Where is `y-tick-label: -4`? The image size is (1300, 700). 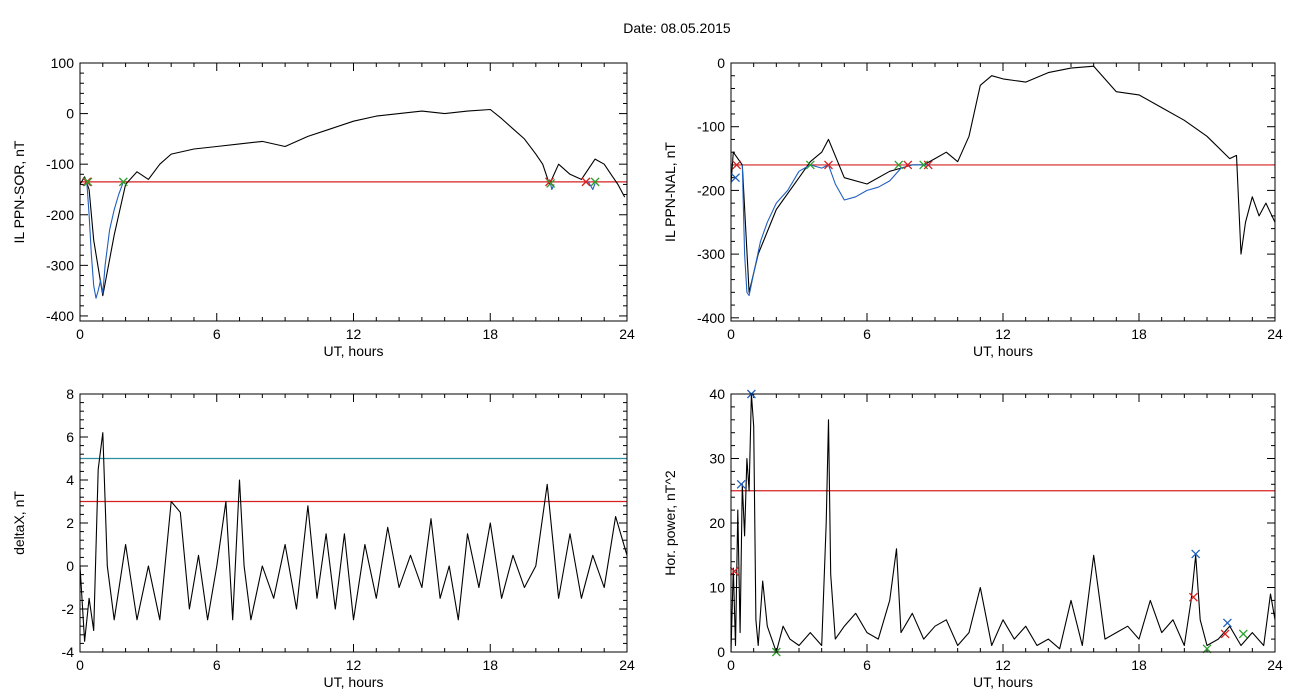 y-tick-label: -4 is located at coordinates (68, 652).